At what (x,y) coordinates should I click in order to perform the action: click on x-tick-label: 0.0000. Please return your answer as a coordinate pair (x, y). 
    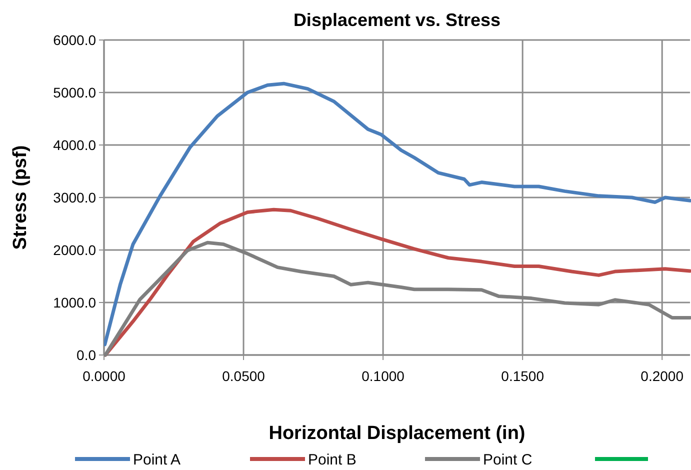
    Looking at the image, I should click on (104, 376).